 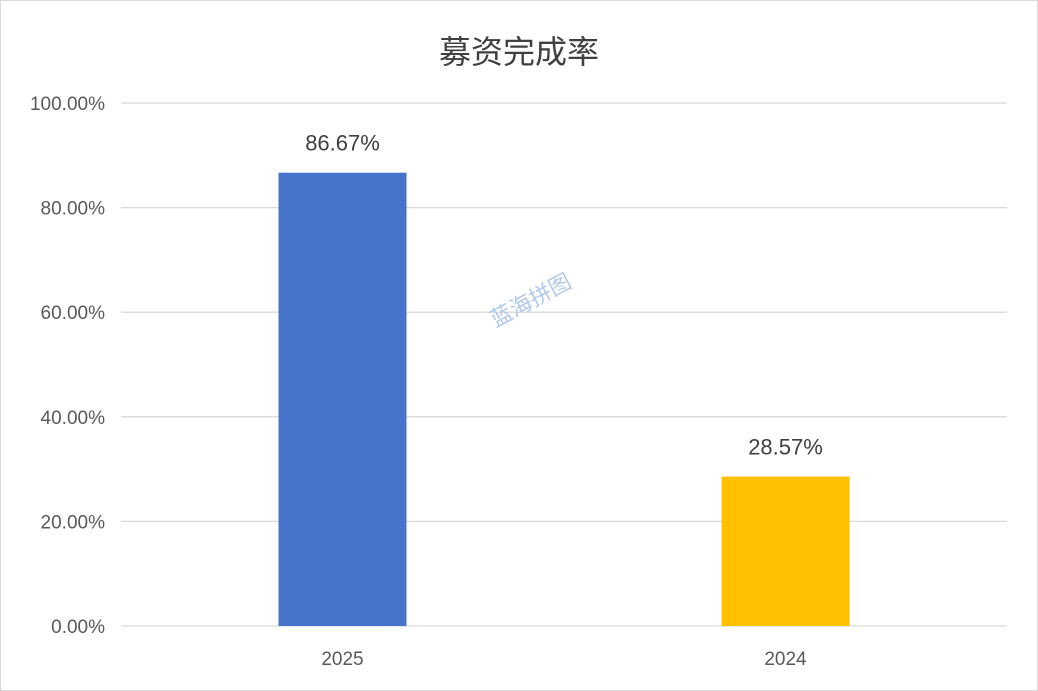 What do you see at coordinates (67, 366) in the screenshot?
I see `y-axis-ticks: 0.00% 20.00% 40.00% 60.00% 80.00% 100.00%` at bounding box center [67, 366].